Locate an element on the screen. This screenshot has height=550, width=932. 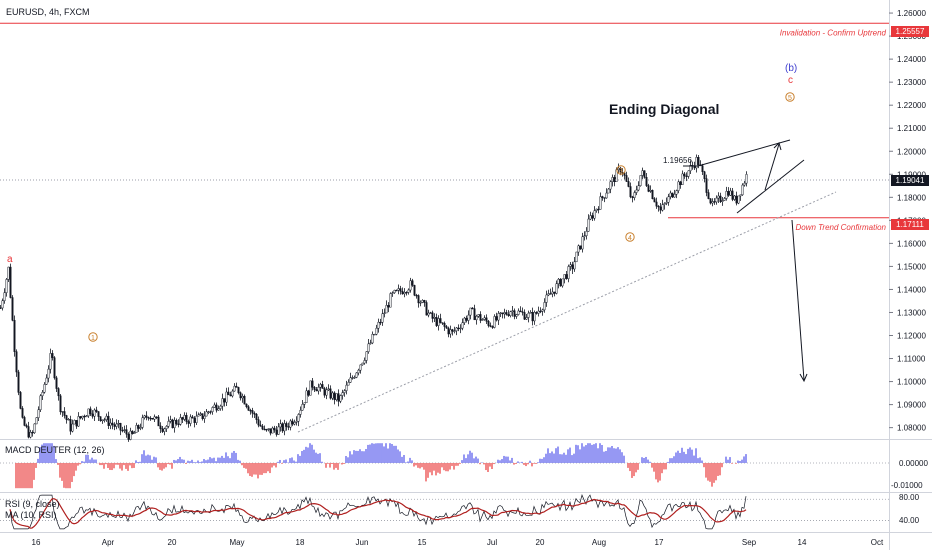
level-label: Down Trend Confirmation is located at coordinates (840, 227).